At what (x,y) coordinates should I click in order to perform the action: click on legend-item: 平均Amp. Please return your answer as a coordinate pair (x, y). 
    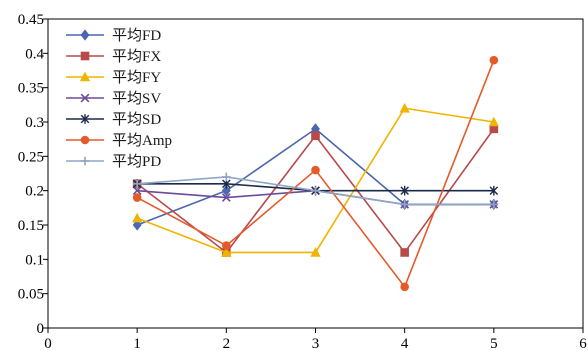
    Looking at the image, I should click on (119, 140).